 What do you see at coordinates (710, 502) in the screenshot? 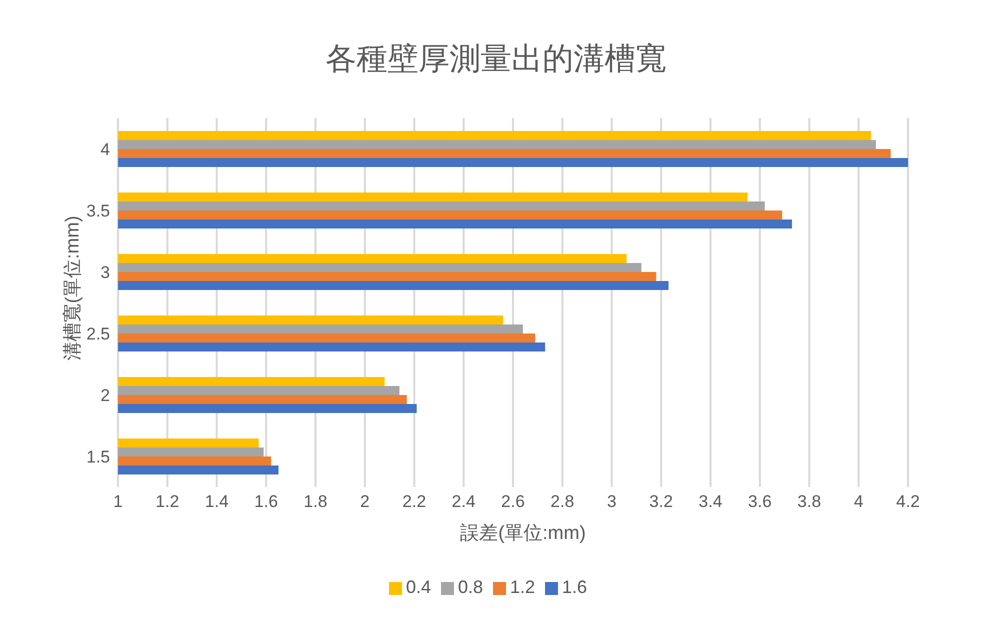
I see `x-tick-label: 3.4` at bounding box center [710, 502].